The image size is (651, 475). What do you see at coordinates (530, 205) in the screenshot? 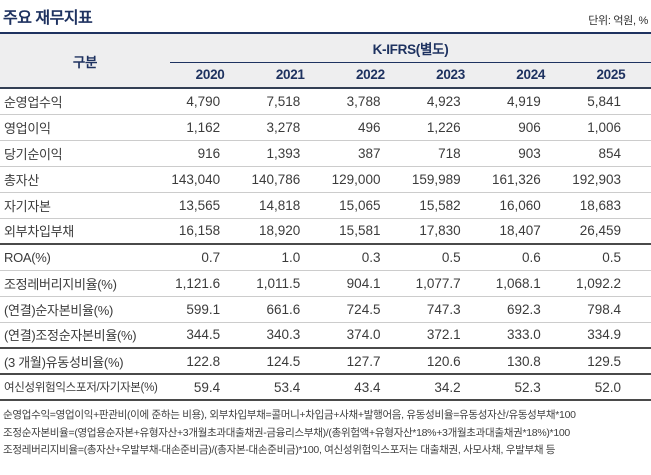
I see `cell-value: 16,060` at bounding box center [530, 205].